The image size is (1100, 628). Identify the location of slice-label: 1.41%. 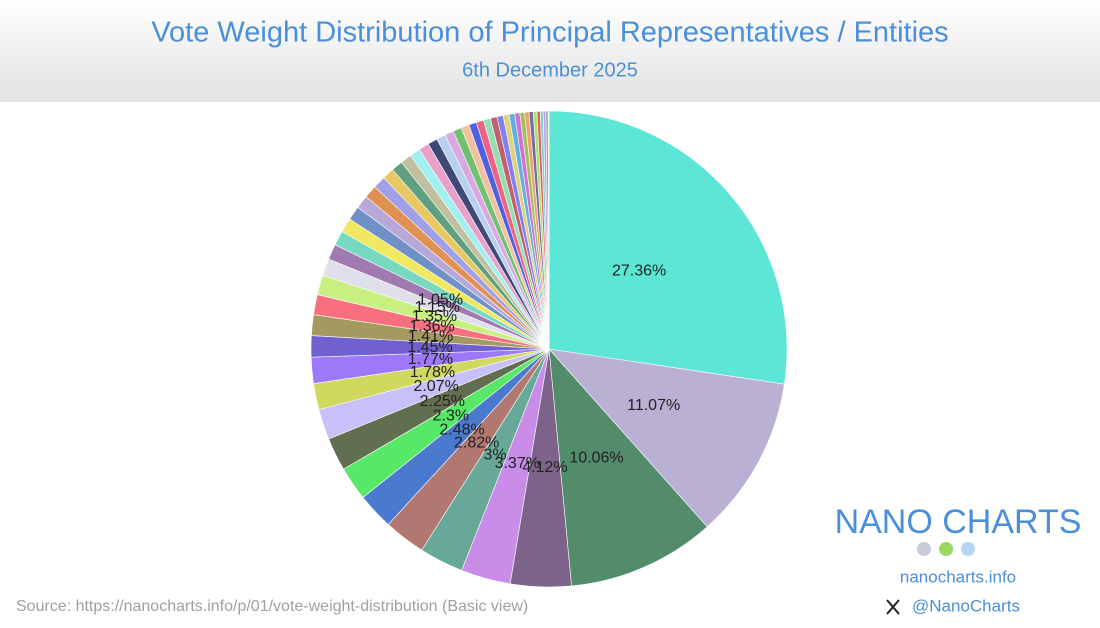
(430, 336).